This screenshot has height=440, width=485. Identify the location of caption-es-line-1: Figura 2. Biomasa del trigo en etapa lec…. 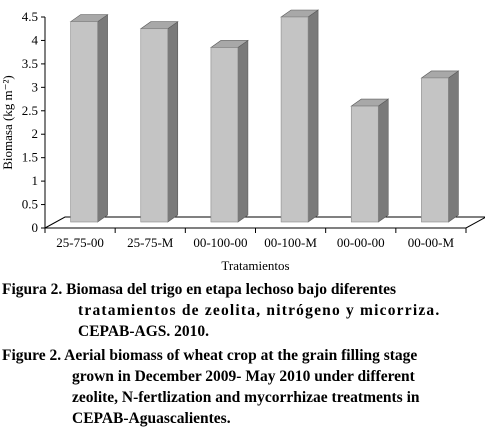
(199, 289).